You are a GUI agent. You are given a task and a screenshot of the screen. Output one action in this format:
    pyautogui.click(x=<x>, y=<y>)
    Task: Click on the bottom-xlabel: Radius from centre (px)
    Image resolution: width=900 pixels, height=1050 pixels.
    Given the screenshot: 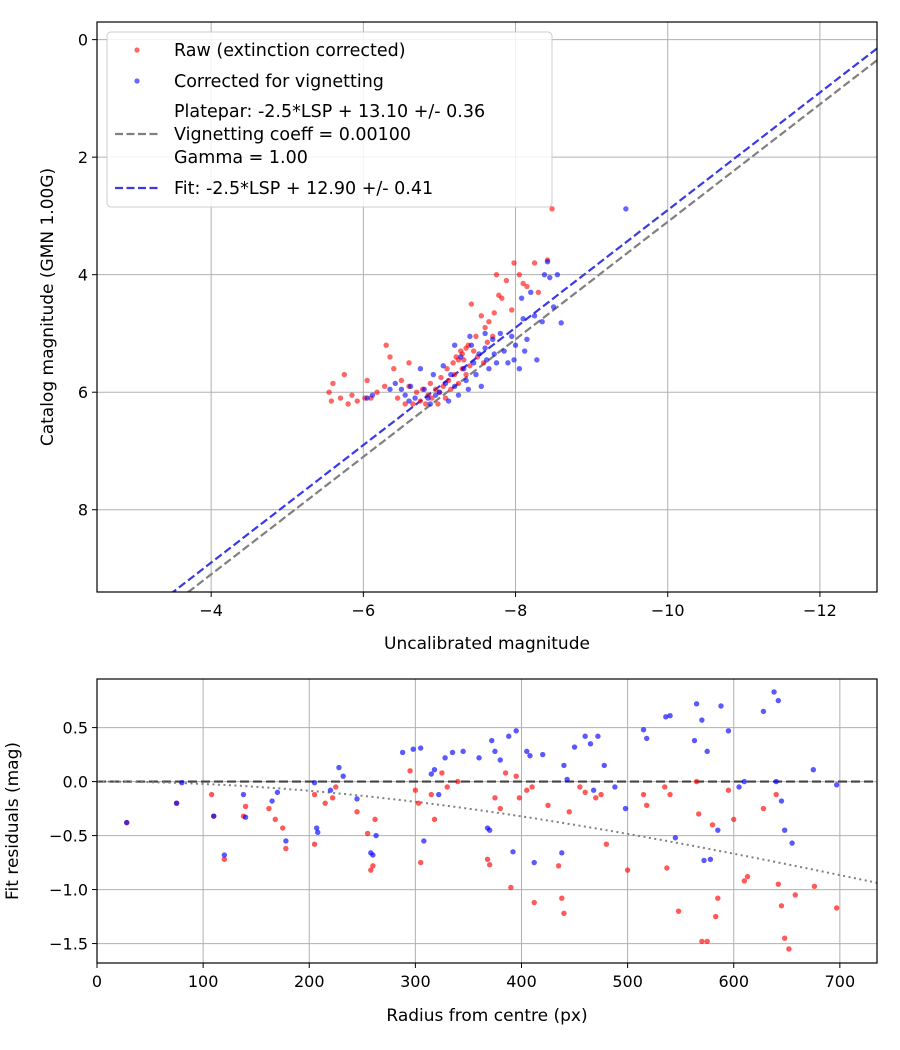 What is the action you would take?
    pyautogui.click(x=486, y=1016)
    